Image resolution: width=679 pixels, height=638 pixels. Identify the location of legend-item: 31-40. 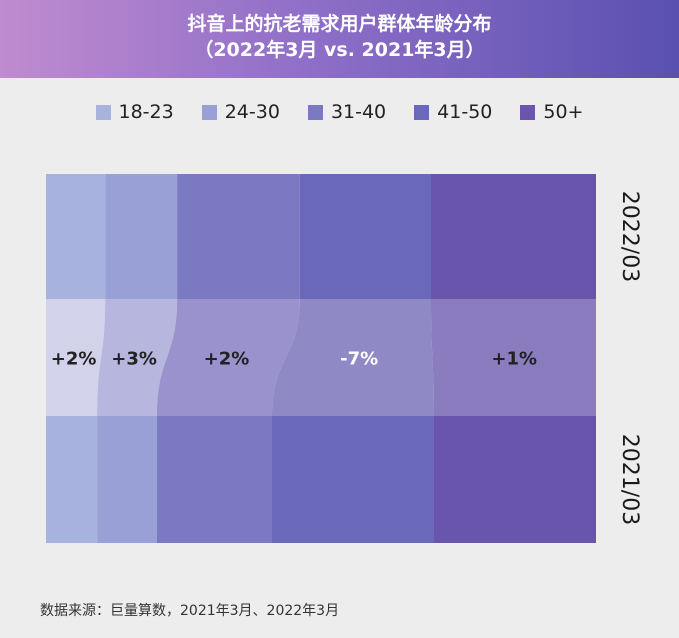
(347, 112).